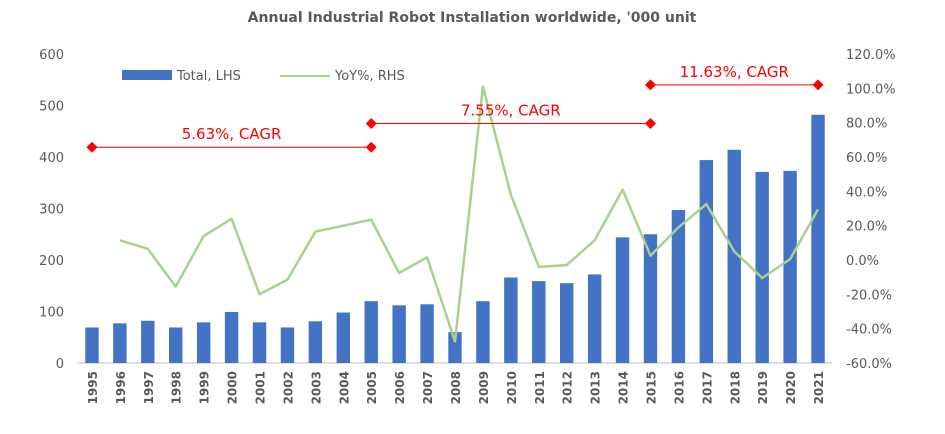 This screenshot has width=945, height=434. I want to click on y-left-tick-label: 300, so click(51, 210).